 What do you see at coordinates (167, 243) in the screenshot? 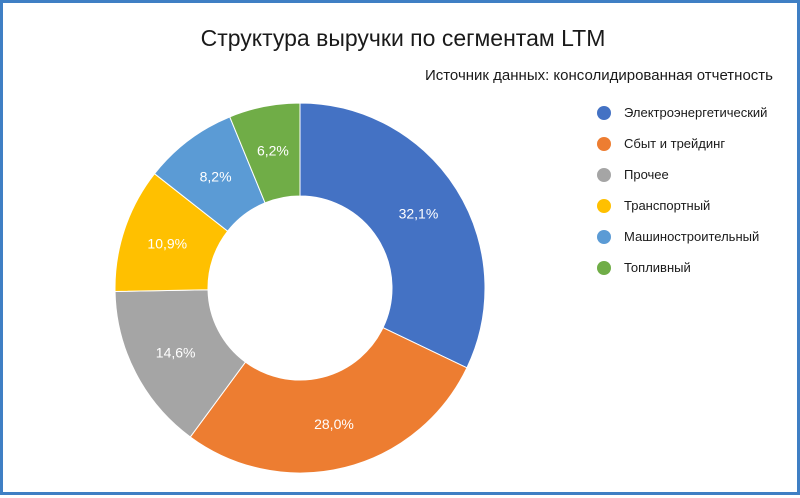
I see `slice-value-label: 10,9%` at bounding box center [167, 243].